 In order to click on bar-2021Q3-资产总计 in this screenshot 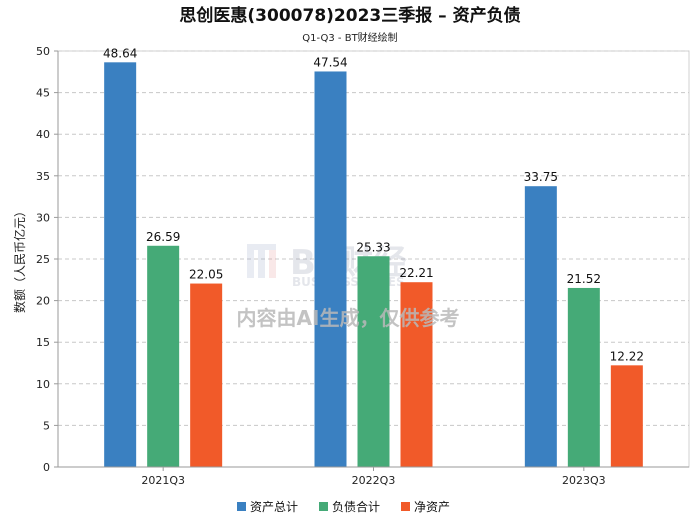, I will do `click(120, 265)`.